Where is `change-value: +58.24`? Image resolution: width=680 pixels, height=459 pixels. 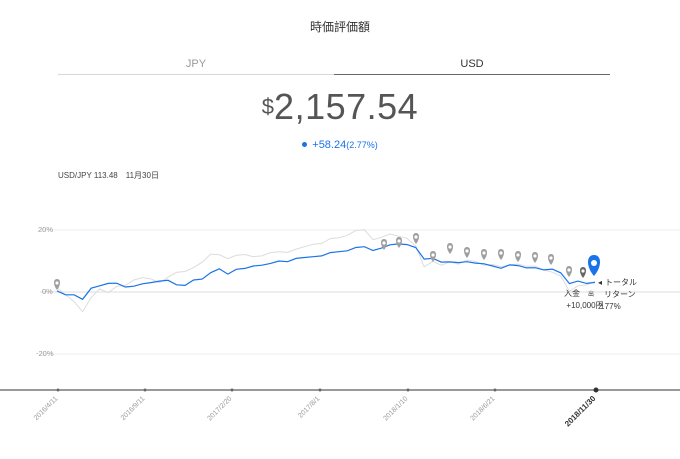 change-value: +58.24 is located at coordinates (329, 145).